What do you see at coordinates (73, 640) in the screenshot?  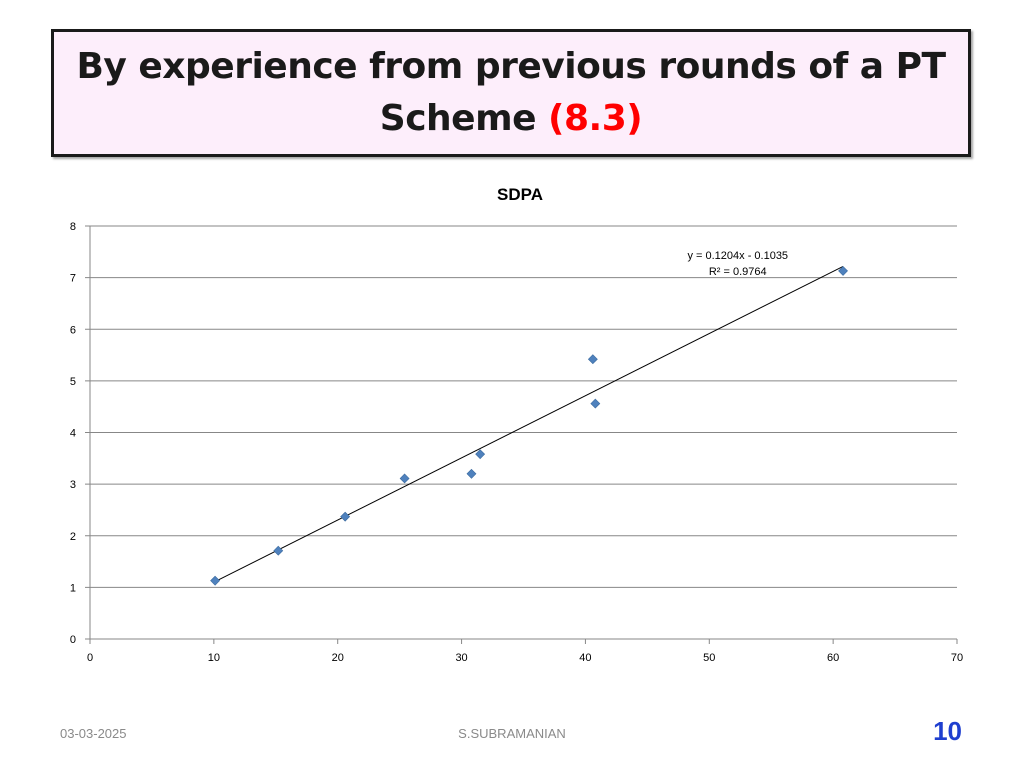 I see `y-tick-label: 0` at bounding box center [73, 640].